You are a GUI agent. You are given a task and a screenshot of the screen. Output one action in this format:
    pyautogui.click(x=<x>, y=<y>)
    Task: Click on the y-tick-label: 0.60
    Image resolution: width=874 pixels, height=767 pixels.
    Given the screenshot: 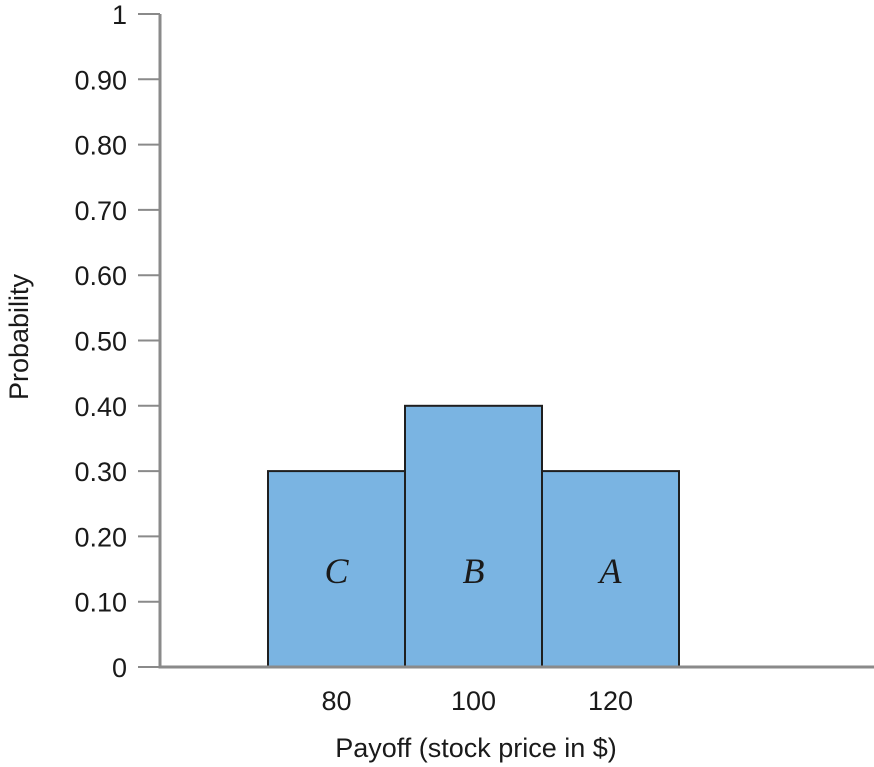 What is the action you would take?
    pyautogui.click(x=100, y=276)
    